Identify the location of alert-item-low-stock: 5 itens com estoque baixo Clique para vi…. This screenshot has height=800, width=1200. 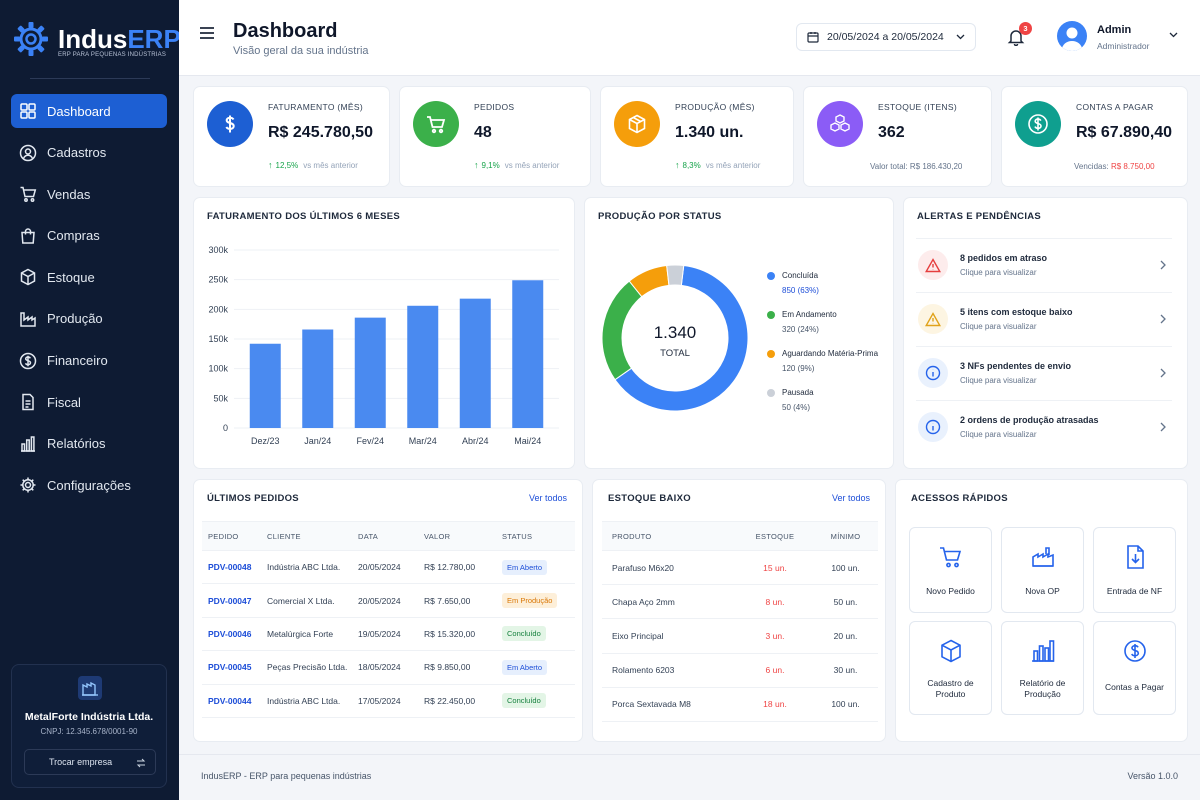
(1044, 319).